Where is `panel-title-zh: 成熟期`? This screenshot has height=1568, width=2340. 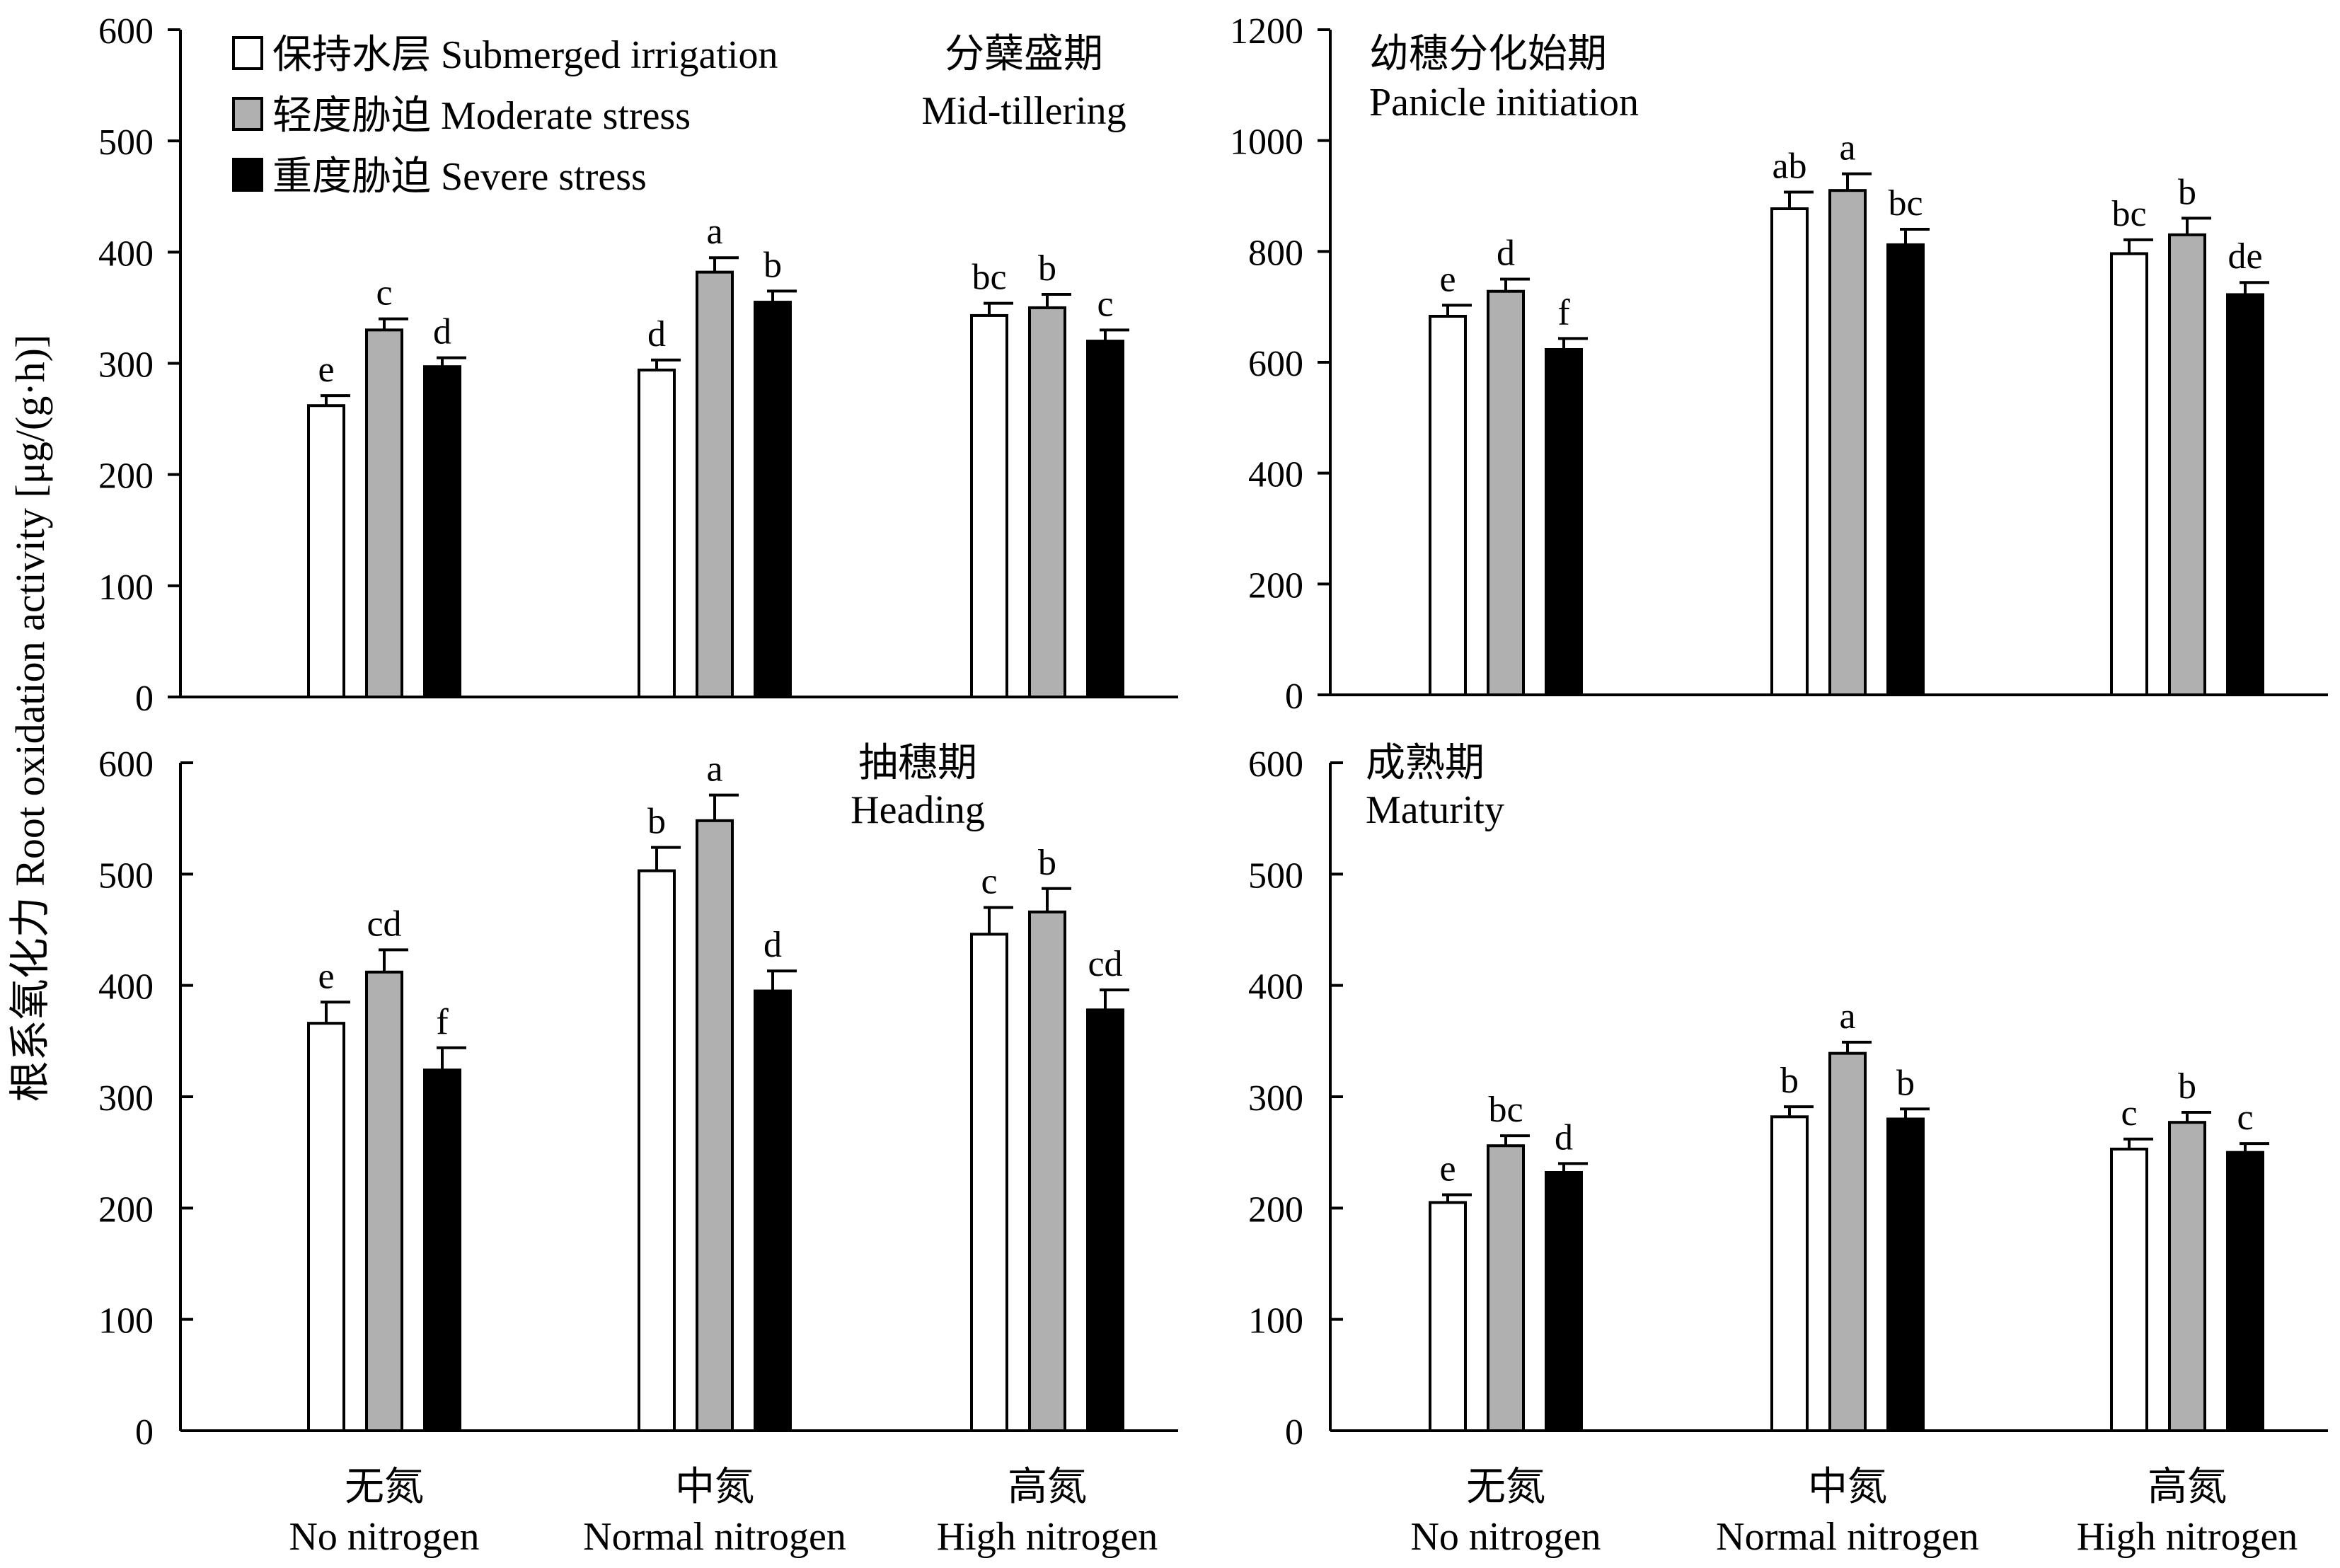 panel-title-zh: 成熟期 is located at coordinates (1425, 763).